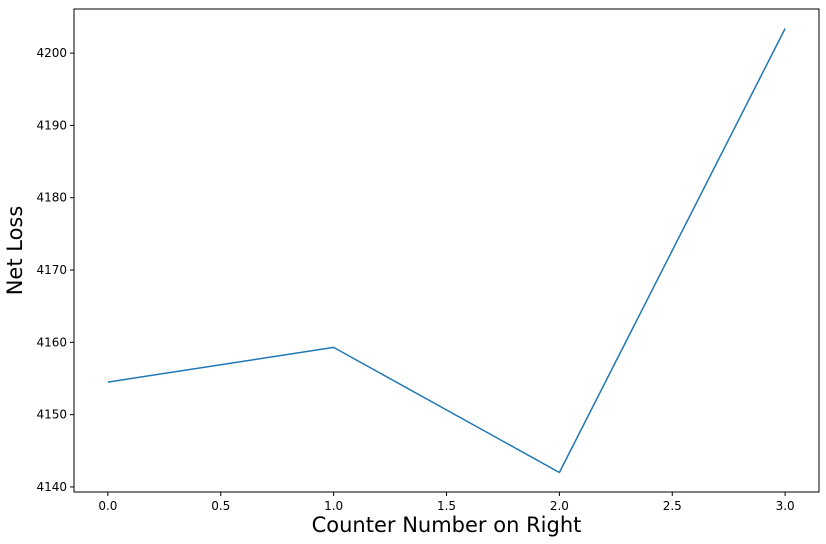  I want to click on y-tick-label: 4170, so click(51, 270).